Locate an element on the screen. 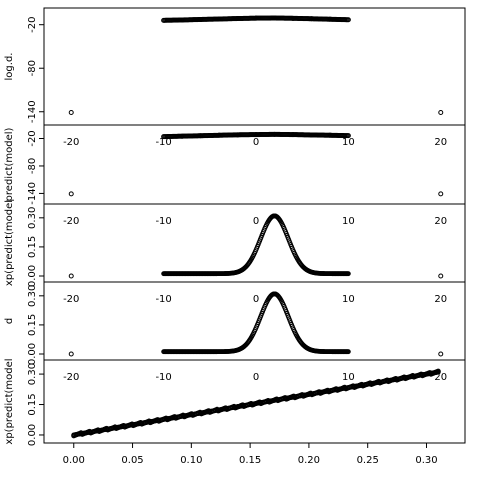 The image size is (500, 499). panel-frame is located at coordinates (254, 401).